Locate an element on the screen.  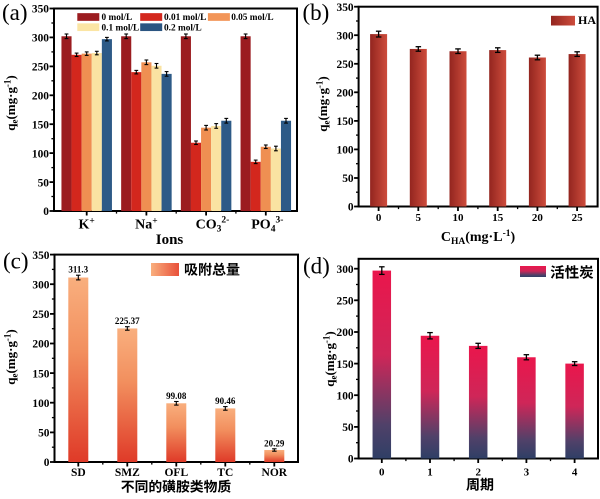
svg-text: TC is located at coordinates (225, 473).